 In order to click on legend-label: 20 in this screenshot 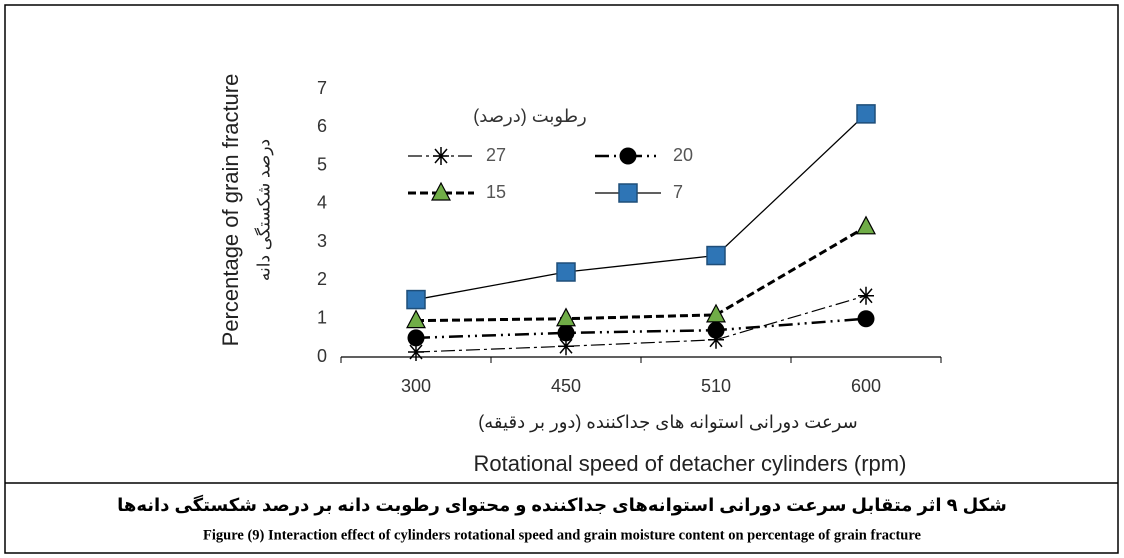, I will do `click(683, 155)`.